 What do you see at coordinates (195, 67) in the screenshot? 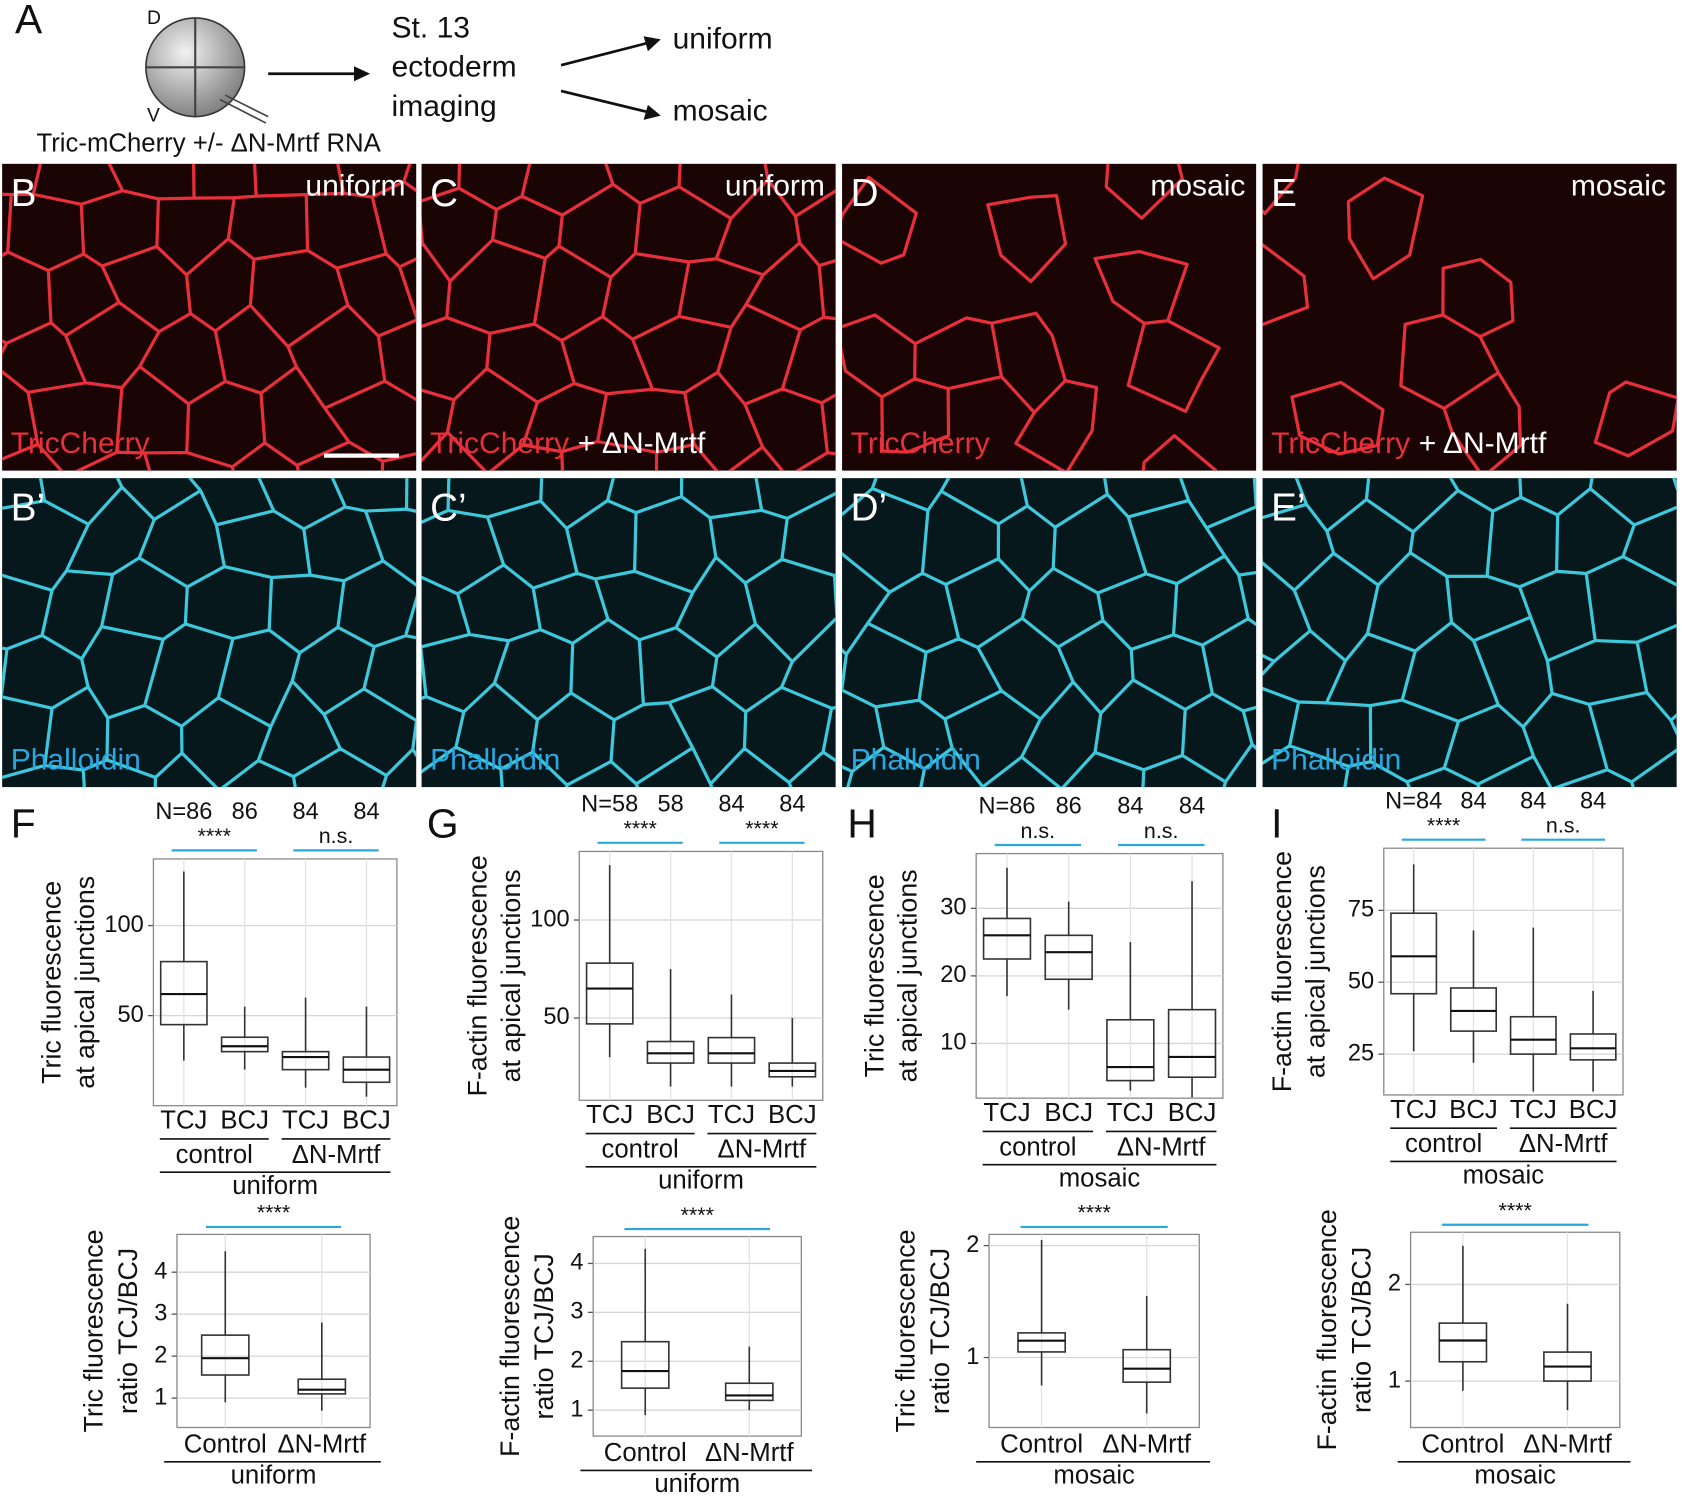
I see `embryo-cleavage` at bounding box center [195, 67].